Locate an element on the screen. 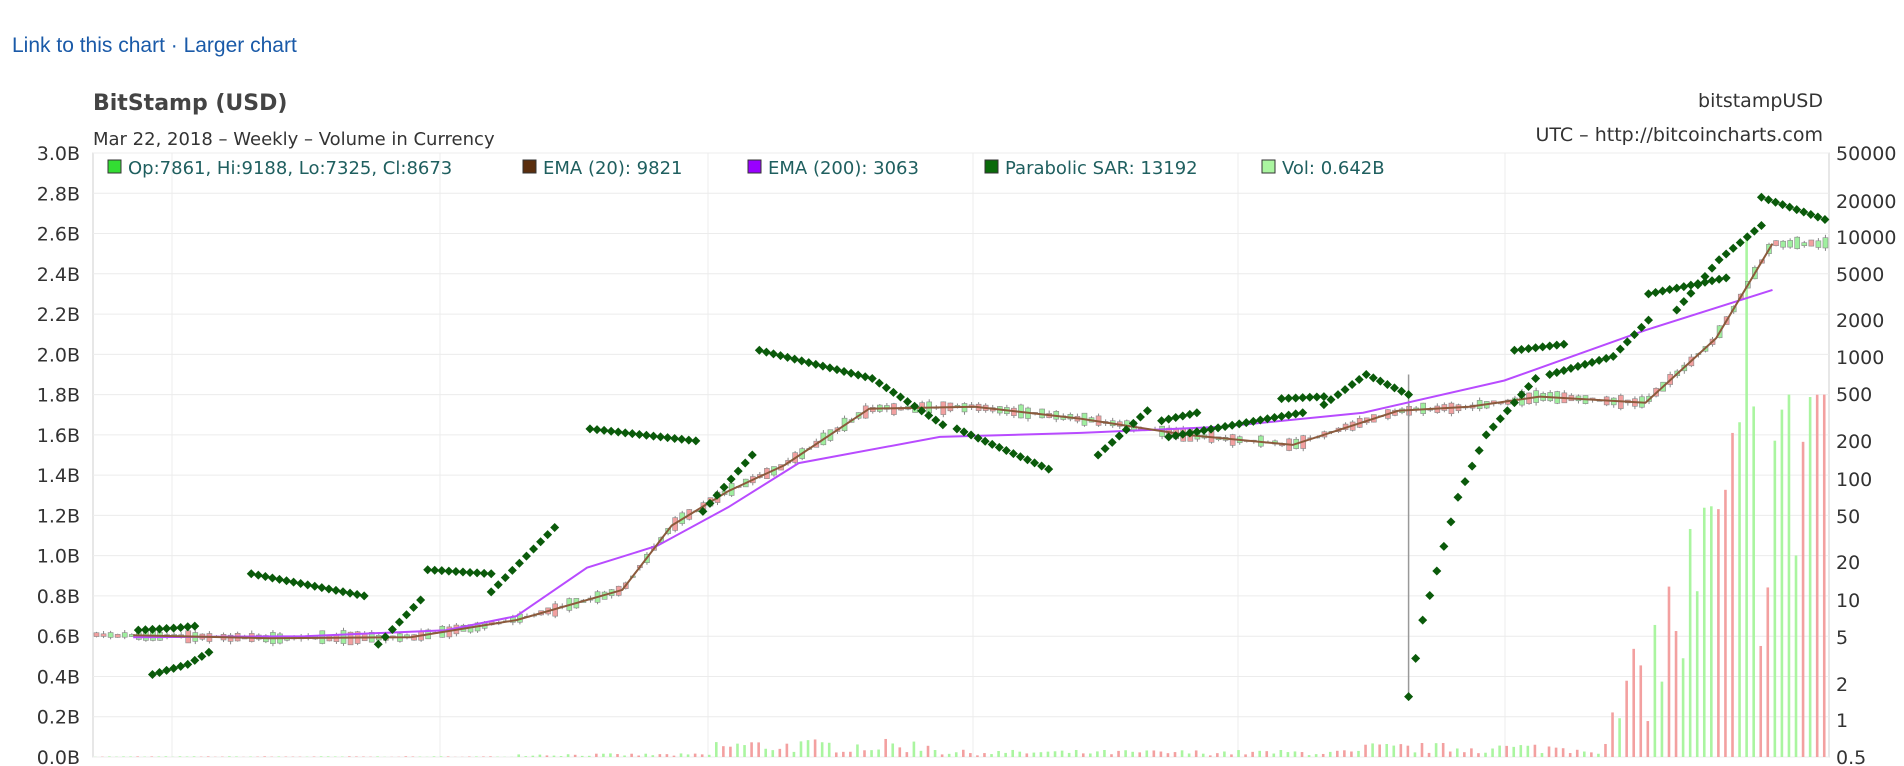 Image resolution: width=1904 pixels, height=766 pixels. right-tick-label: 20 is located at coordinates (1848, 563).